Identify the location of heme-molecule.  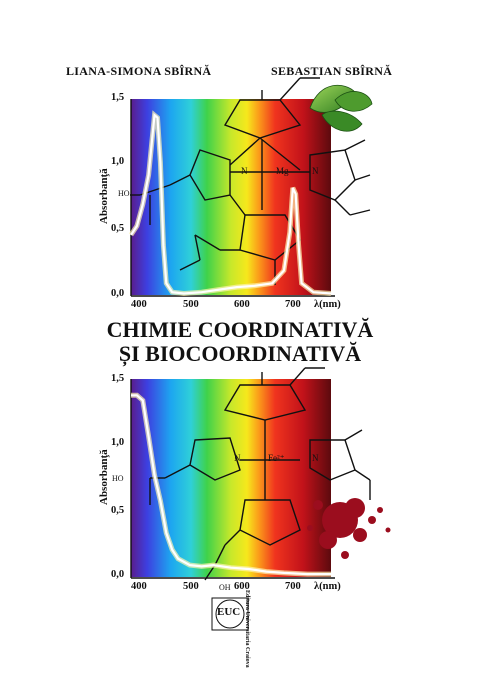
(260, 474).